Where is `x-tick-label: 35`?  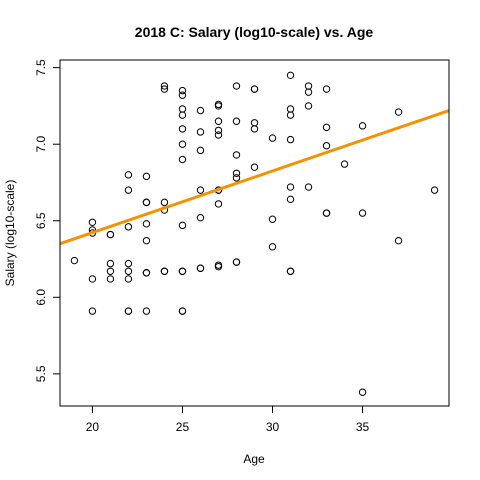 x-tick-label: 35 is located at coordinates (363, 427).